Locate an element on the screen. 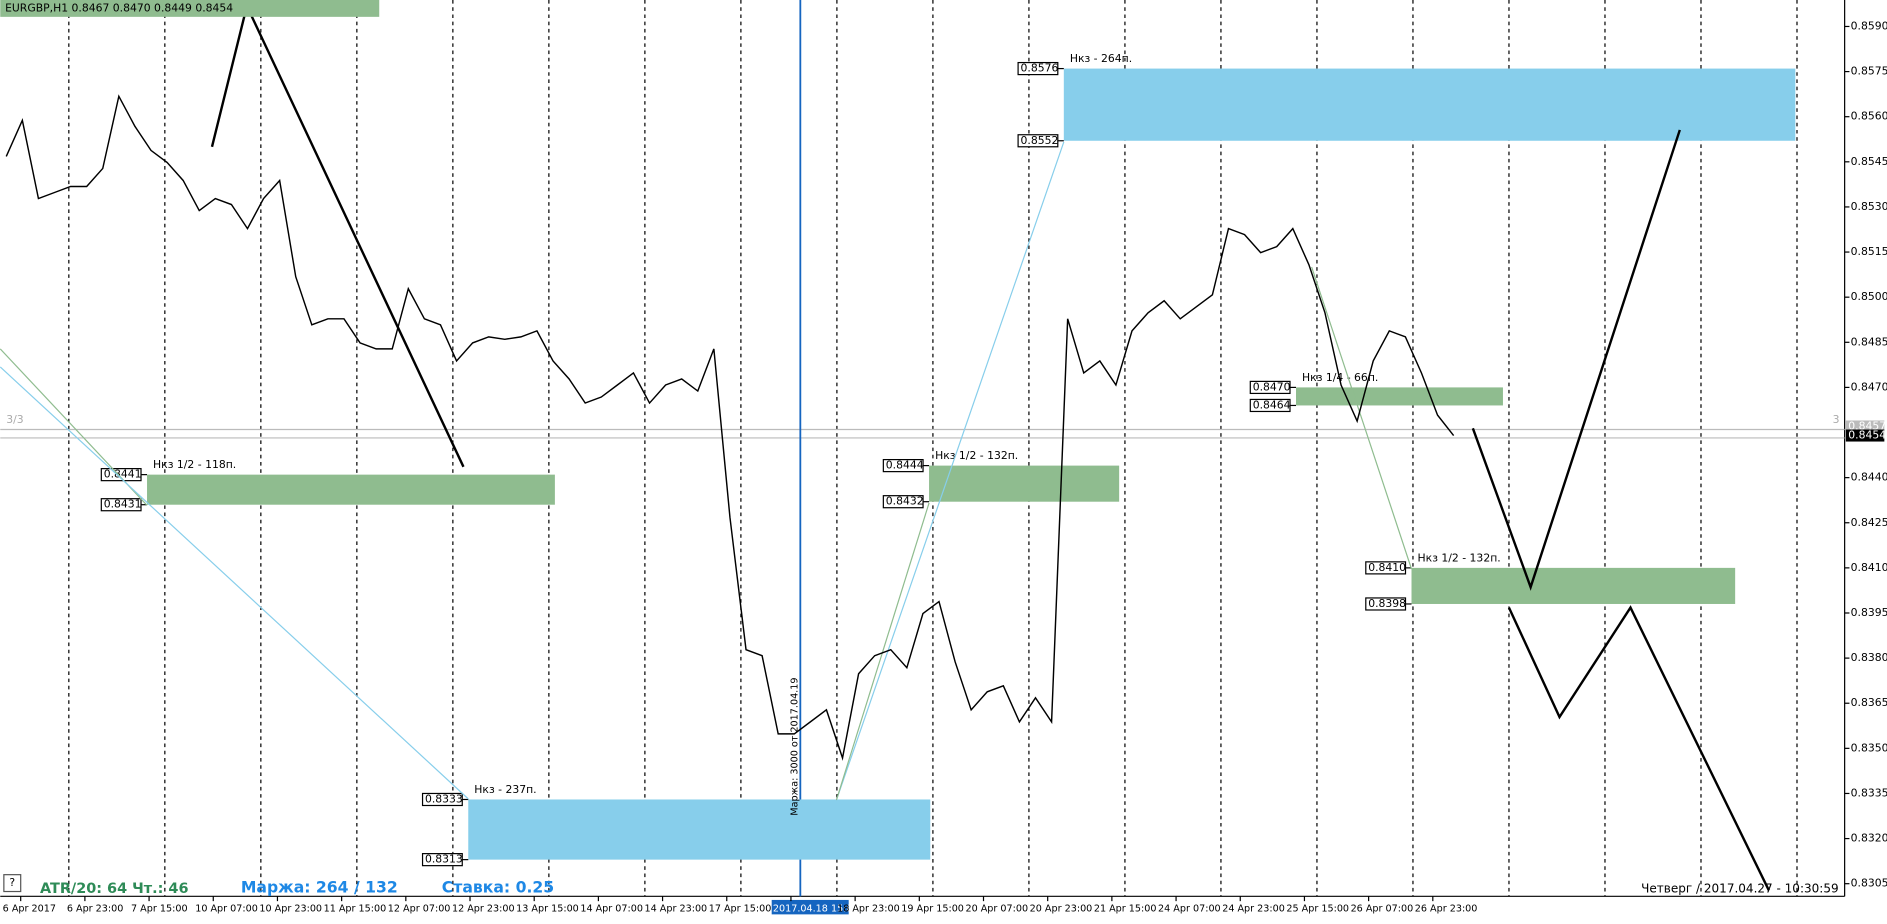  y-tick-label: 0.8305 is located at coordinates (1869, 883).